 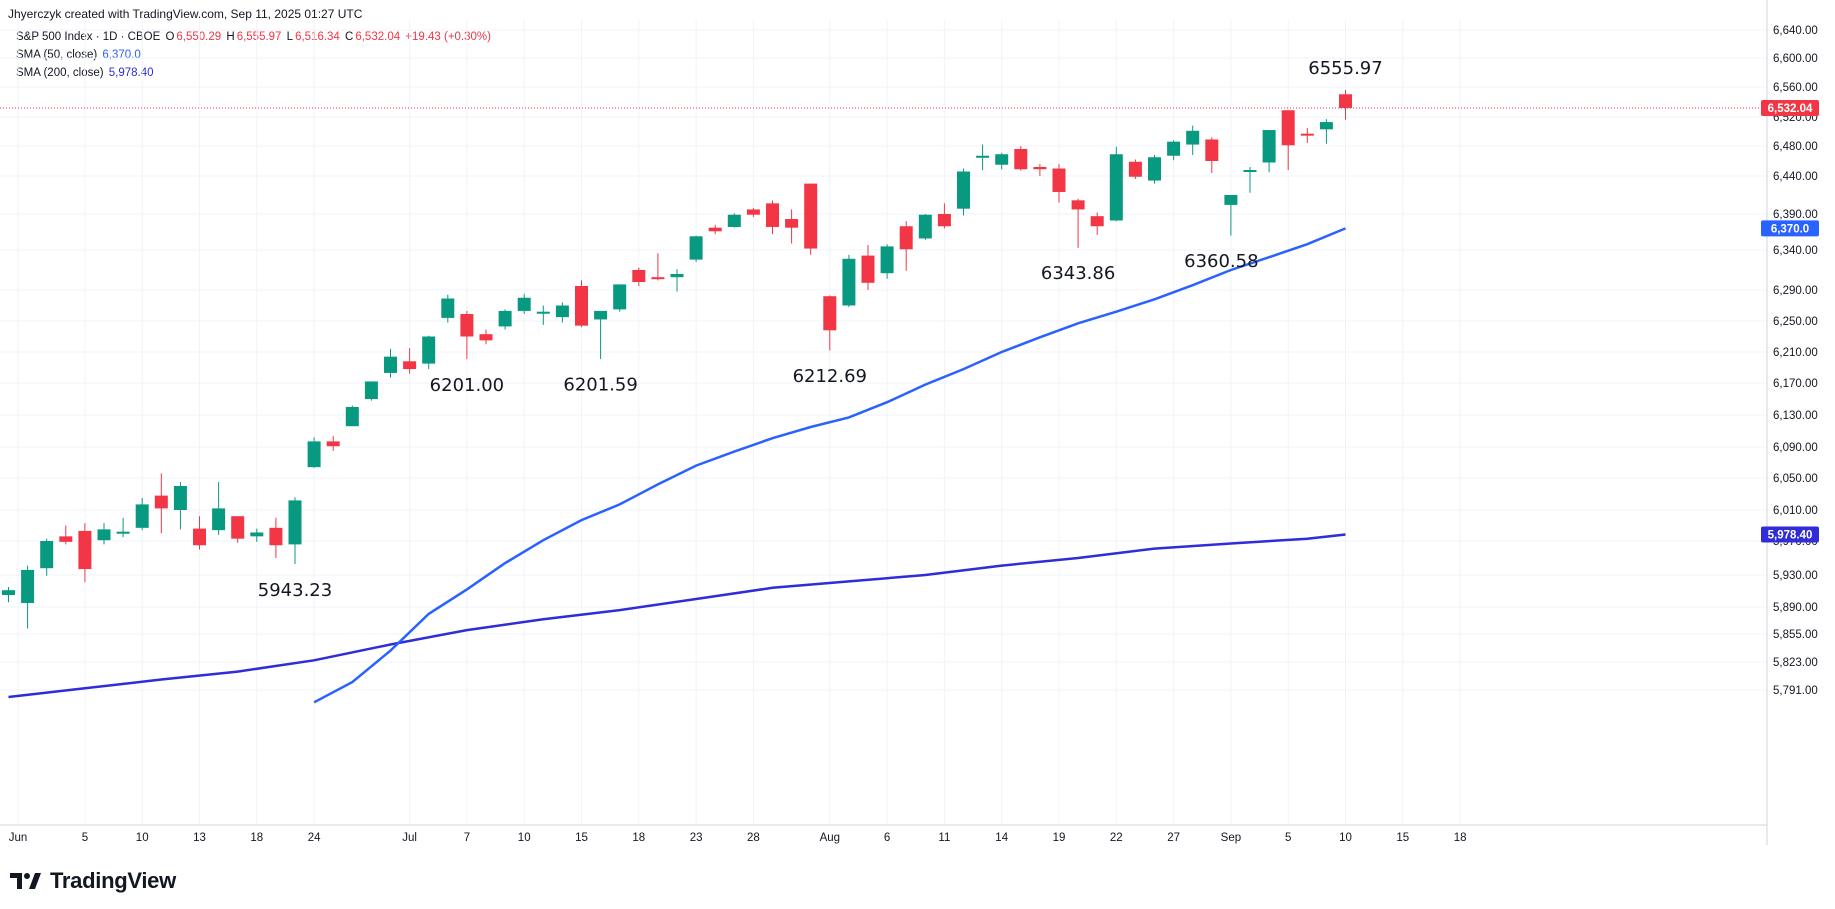 What do you see at coordinates (378, 37) in the screenshot?
I see `ohlc-close: 6,532.04` at bounding box center [378, 37].